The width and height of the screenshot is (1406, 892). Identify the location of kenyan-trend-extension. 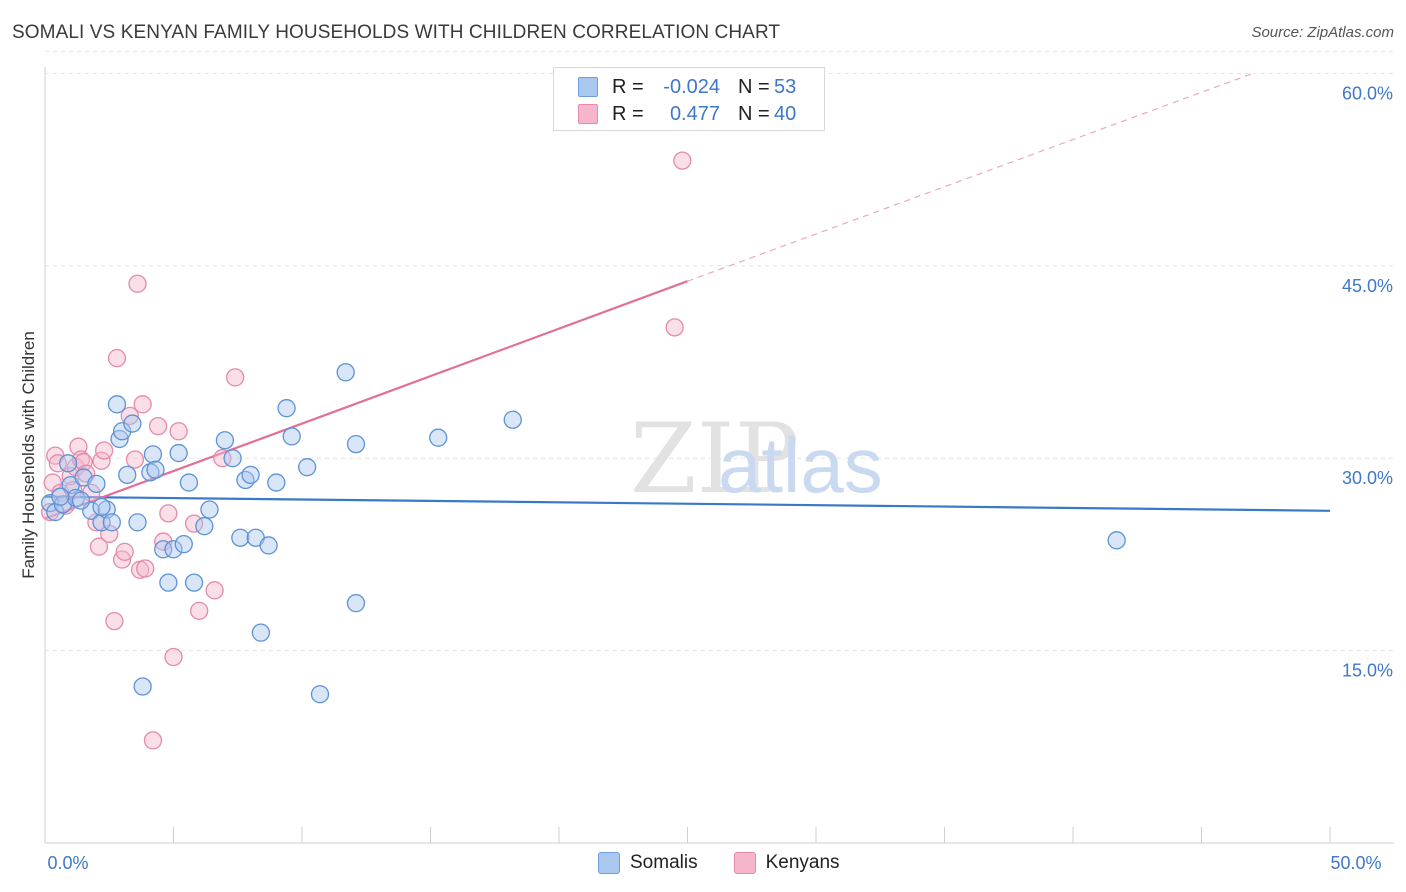
(970, 177).